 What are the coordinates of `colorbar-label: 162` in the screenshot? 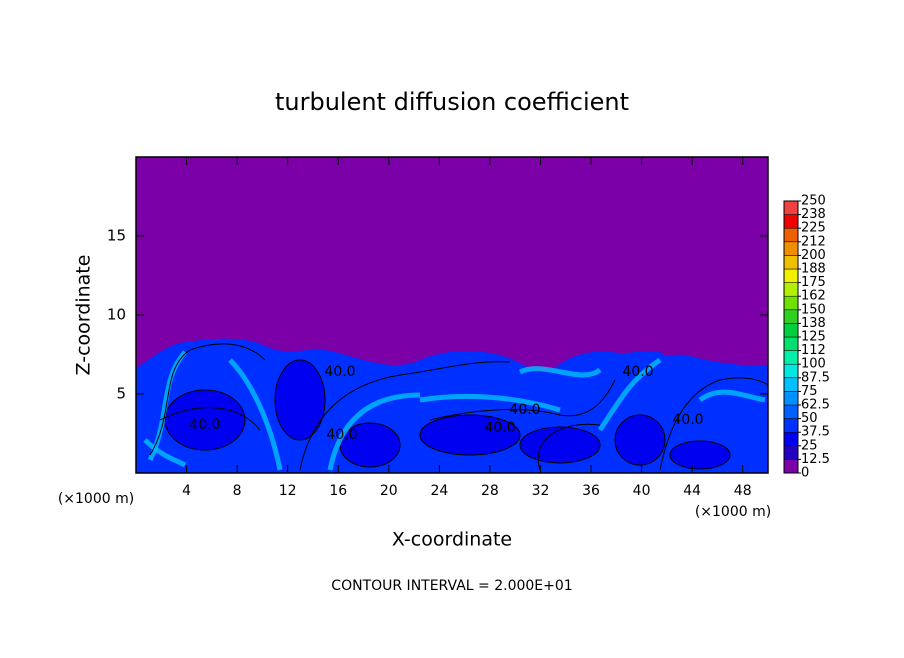 It's located at (813, 296).